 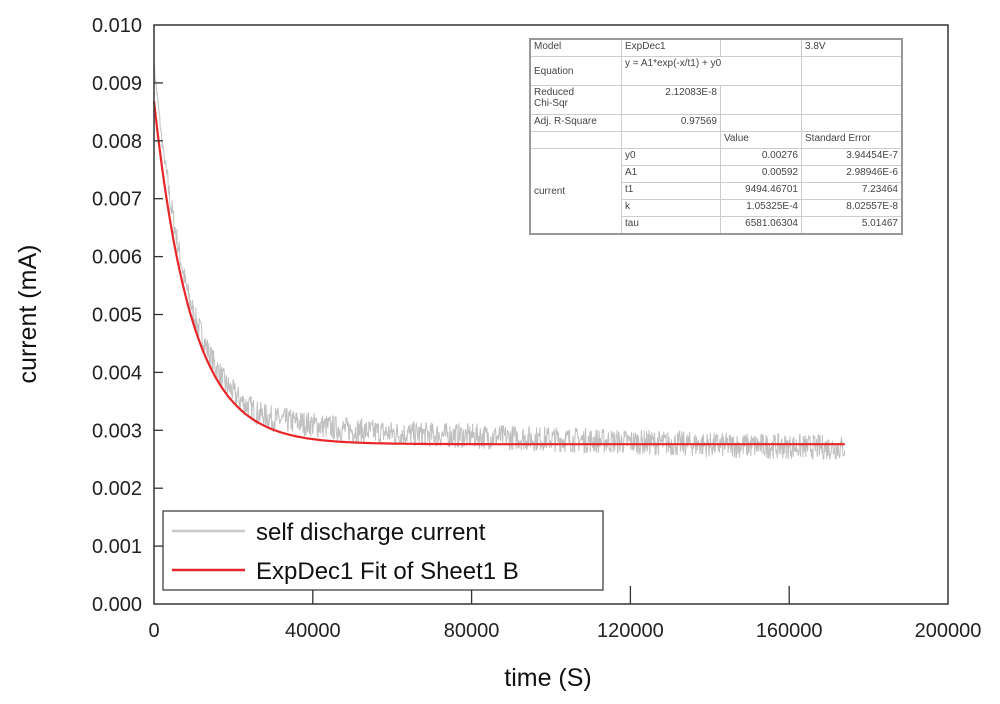 What do you see at coordinates (671, 157) in the screenshot?
I see `param-name: y0` at bounding box center [671, 157].